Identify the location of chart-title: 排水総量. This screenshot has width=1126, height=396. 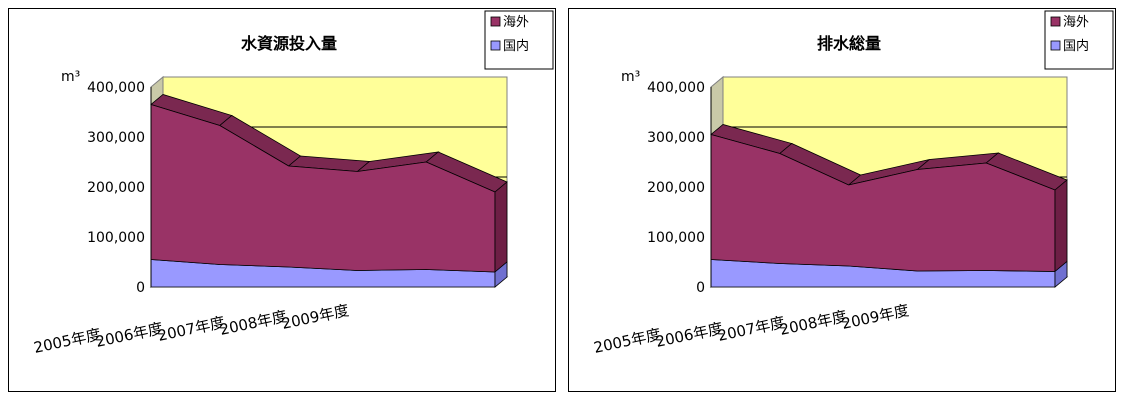
(849, 43).